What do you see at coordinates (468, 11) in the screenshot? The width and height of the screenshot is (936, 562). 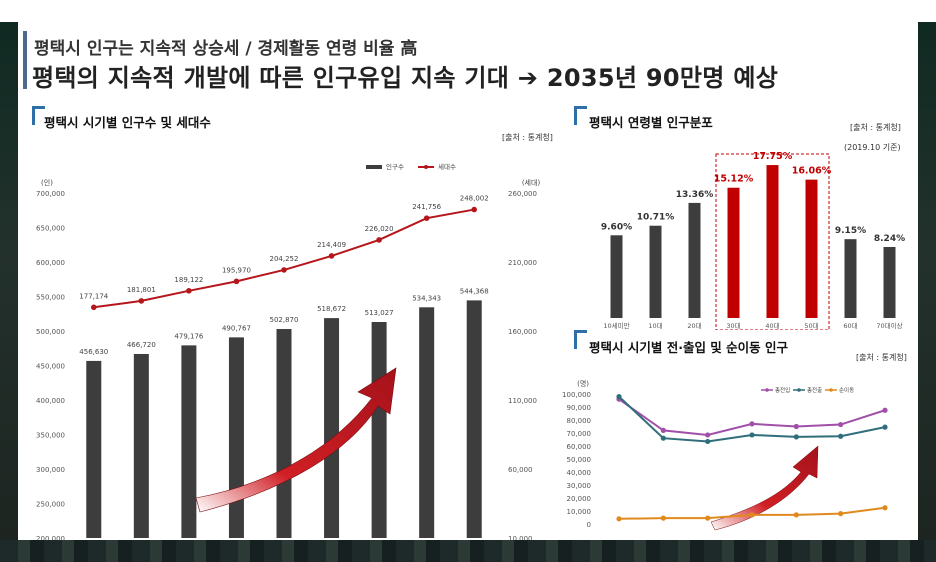 I see `background-top` at bounding box center [468, 11].